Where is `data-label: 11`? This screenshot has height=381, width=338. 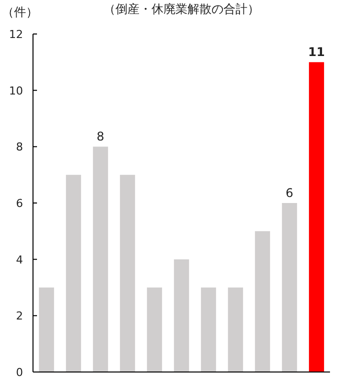 data-label: 11 is located at coordinates (316, 52).